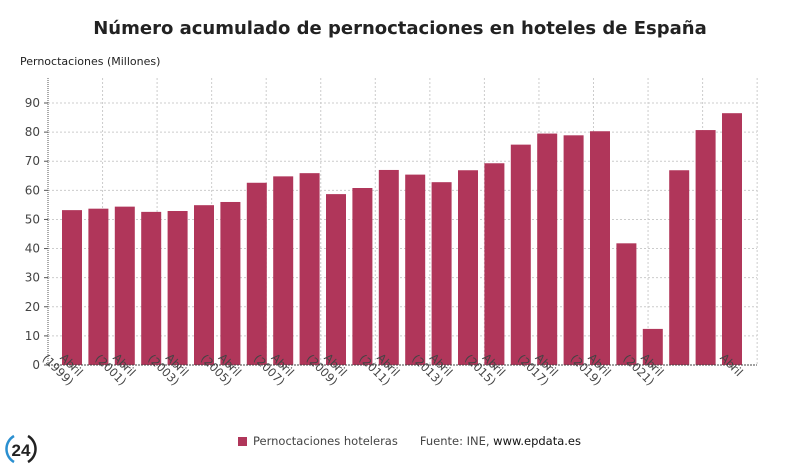 The width and height of the screenshot is (800, 470). I want to click on y-tick-label: 80, so click(32, 132).